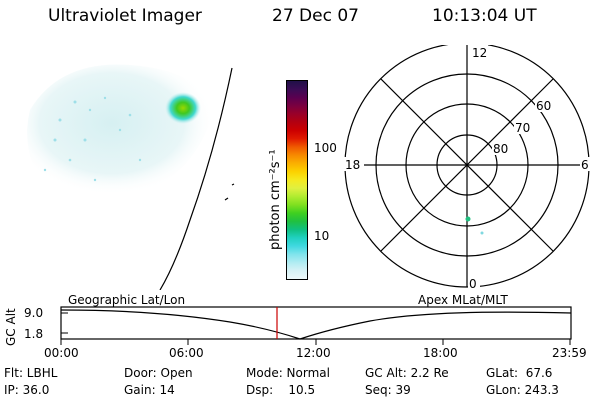 The image size is (600, 400). Describe the element at coordinates (352, 165) in the screenshot. I see `mlt-label-18: 18` at that location.